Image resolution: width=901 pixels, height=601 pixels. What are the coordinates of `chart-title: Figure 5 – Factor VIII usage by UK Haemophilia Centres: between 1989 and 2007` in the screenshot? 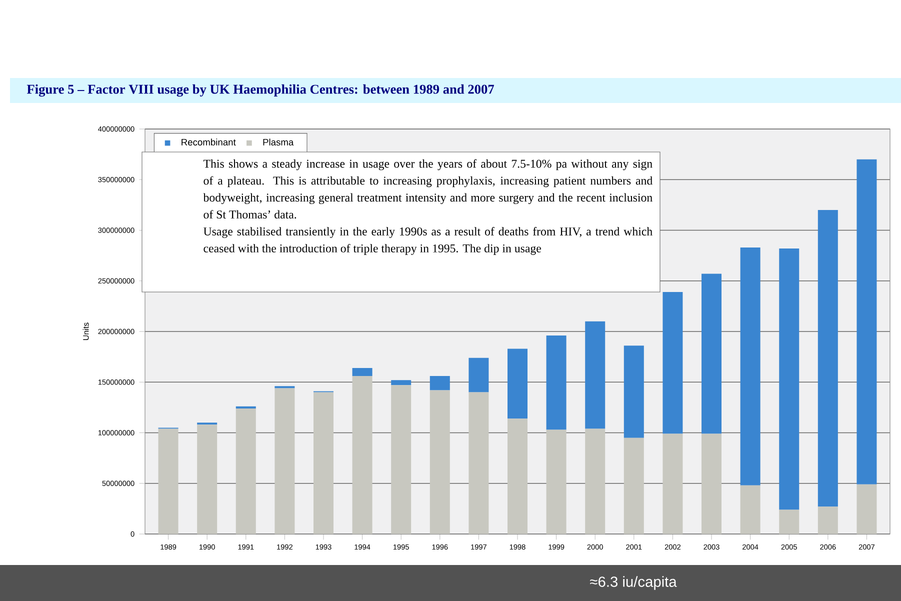 It's located at (260, 90).